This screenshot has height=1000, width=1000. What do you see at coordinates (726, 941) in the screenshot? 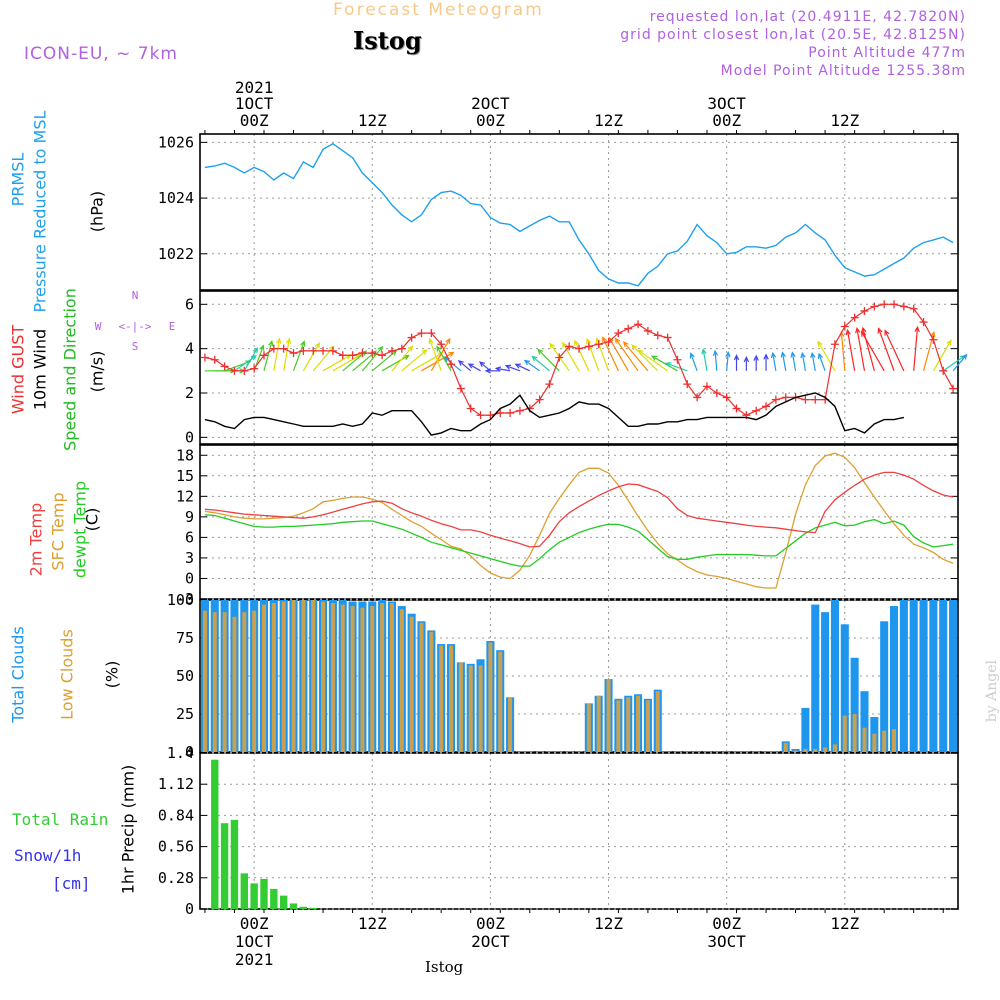
I see `bottom-date-label: 3OCT` at bounding box center [726, 941].